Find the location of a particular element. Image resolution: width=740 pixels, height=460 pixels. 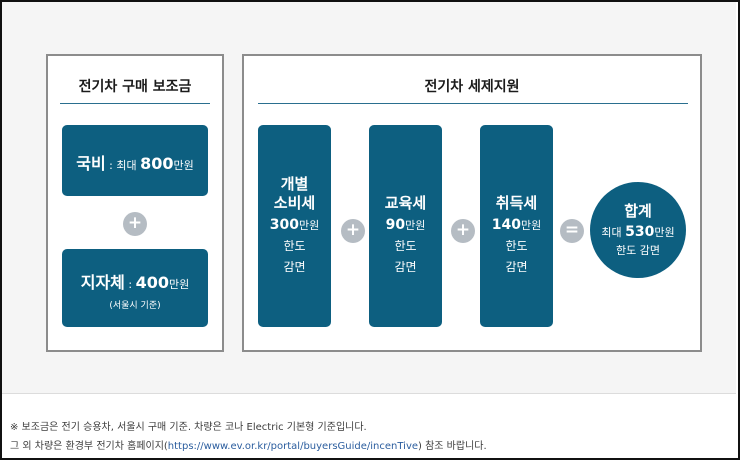

tax-item-name: 취득세 is located at coordinates (516, 203).